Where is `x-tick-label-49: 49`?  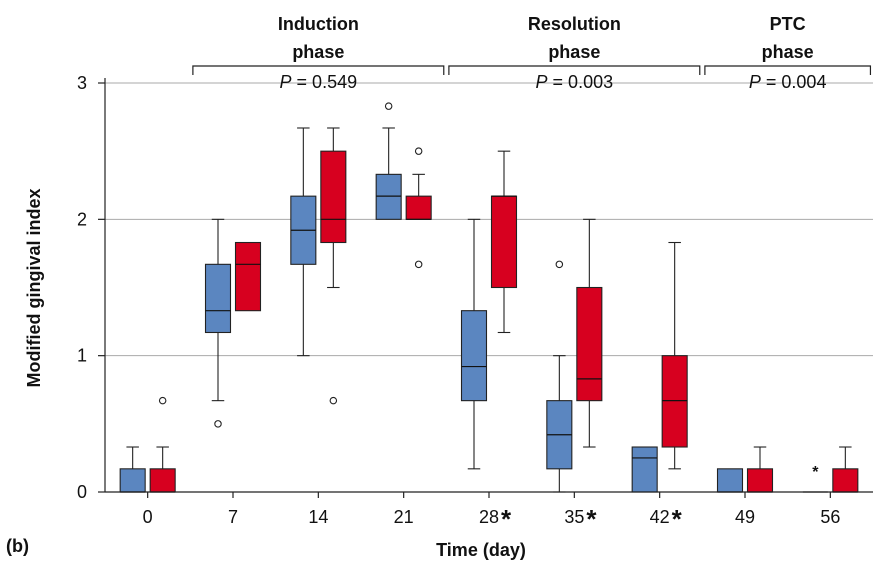
x-tick-label-49: 49 is located at coordinates (745, 517).